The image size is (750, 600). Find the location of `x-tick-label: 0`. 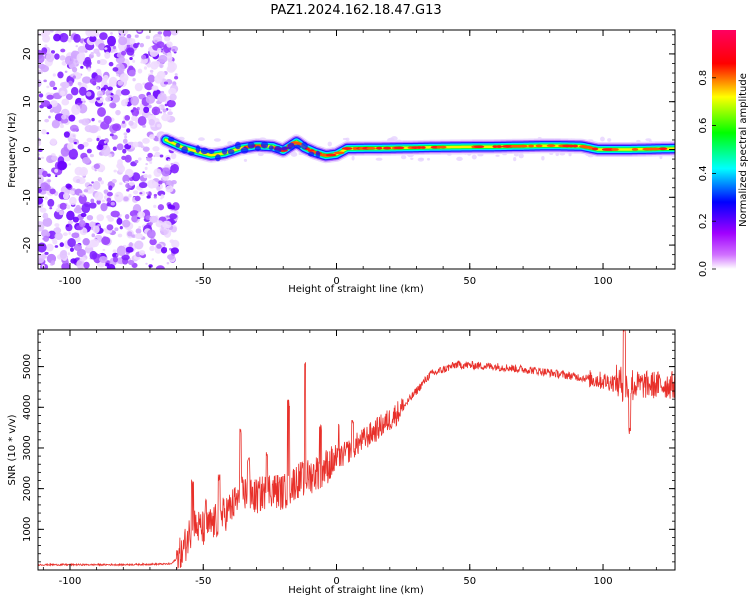

x-tick-label: 0 is located at coordinates (336, 281).